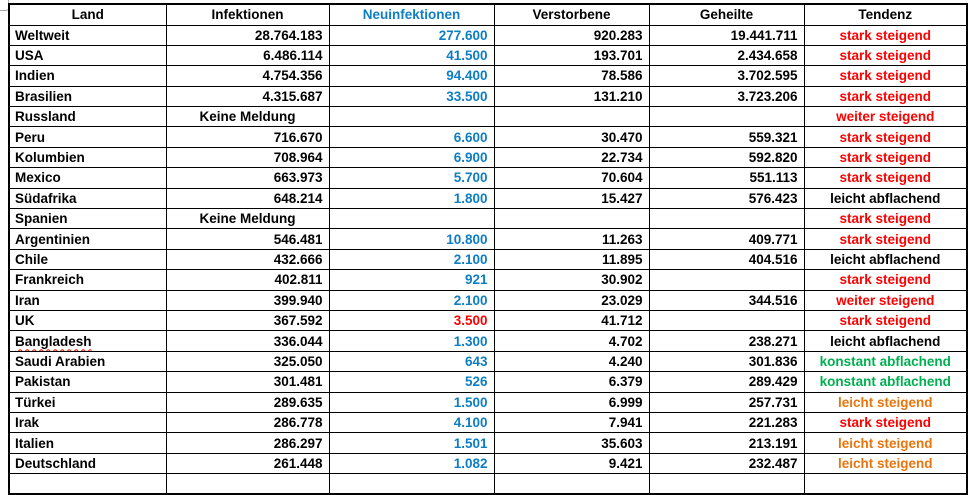  Describe the element at coordinates (571, 14) in the screenshot. I see `col-header-verstorbene: Verstorbene` at that location.